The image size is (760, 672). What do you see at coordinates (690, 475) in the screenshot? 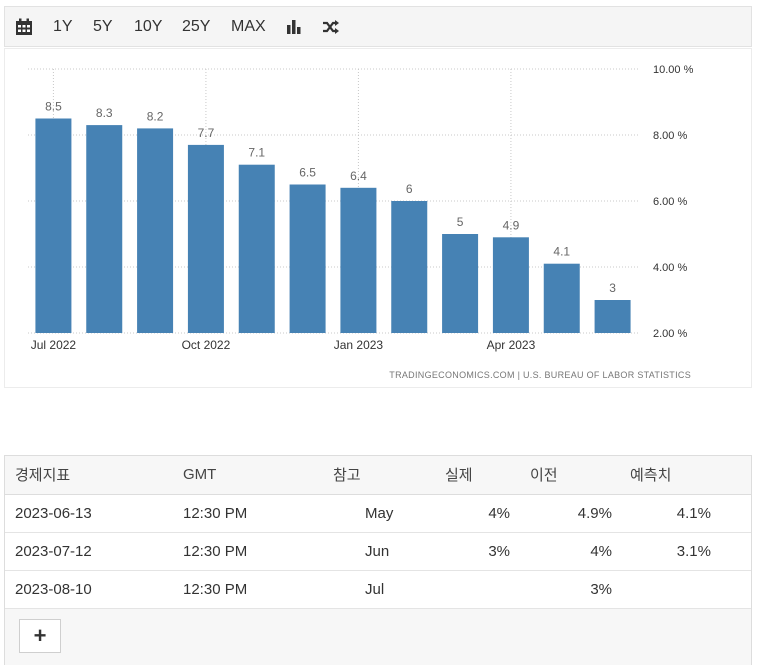
I see `header-forecast: 예측치` at bounding box center [690, 475].